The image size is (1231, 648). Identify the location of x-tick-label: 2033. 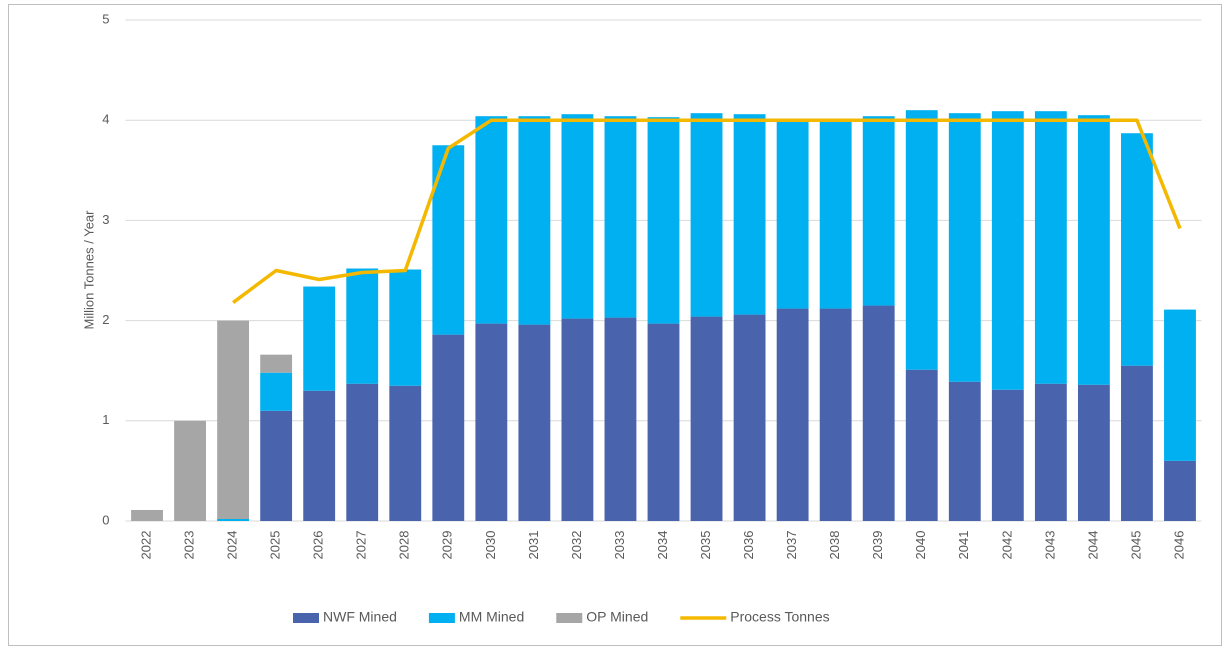
(619, 545).